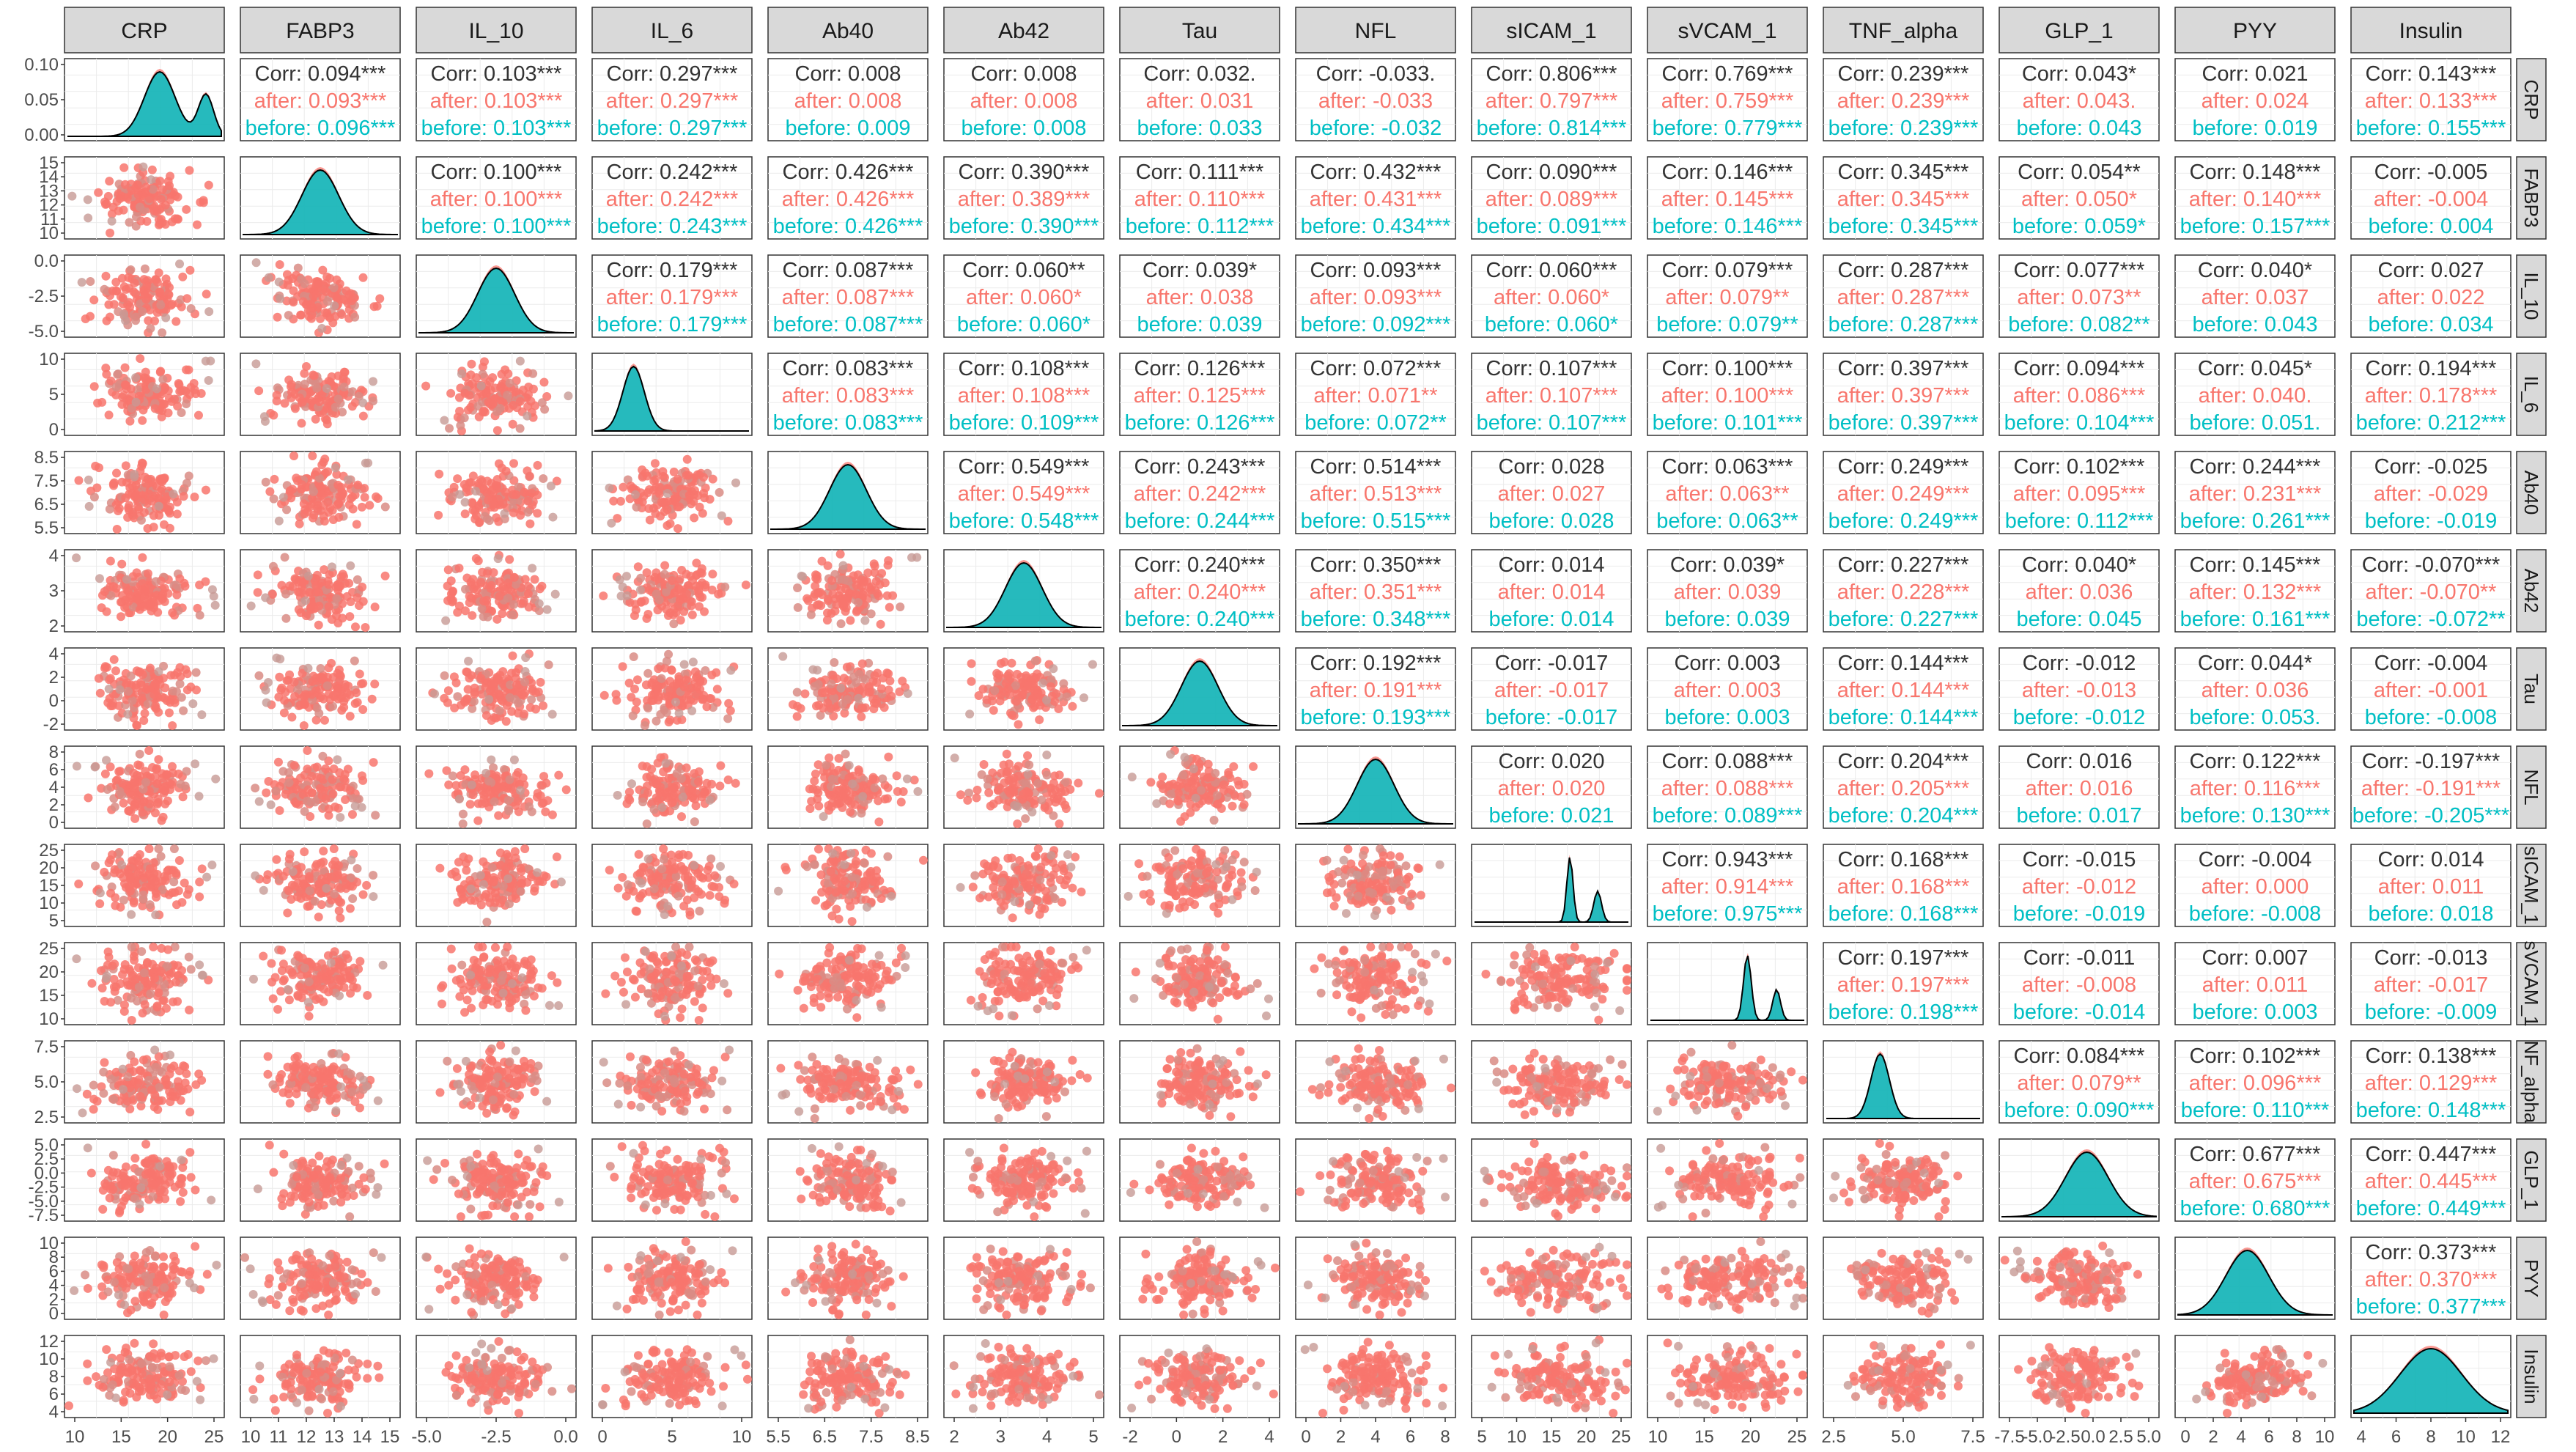  Describe the element at coordinates (1728, 691) in the screenshot. I see `corr-after: after: 0.003` at that location.